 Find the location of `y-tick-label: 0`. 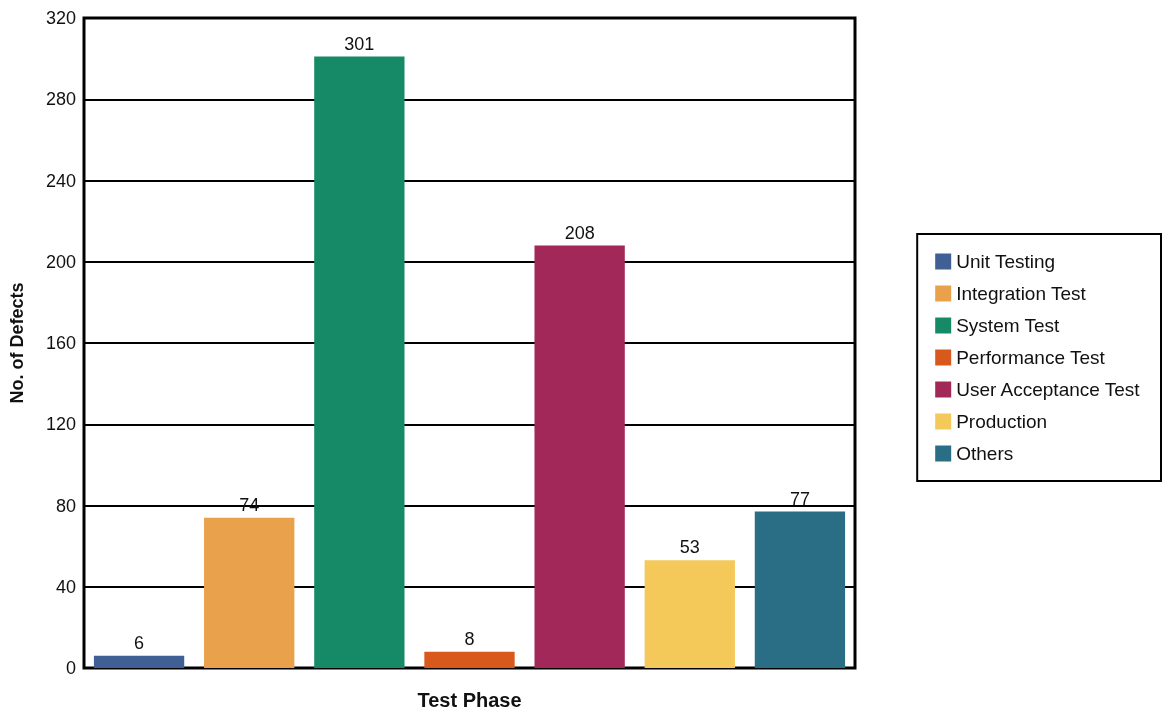

y-tick-label: 0 is located at coordinates (70, 668).